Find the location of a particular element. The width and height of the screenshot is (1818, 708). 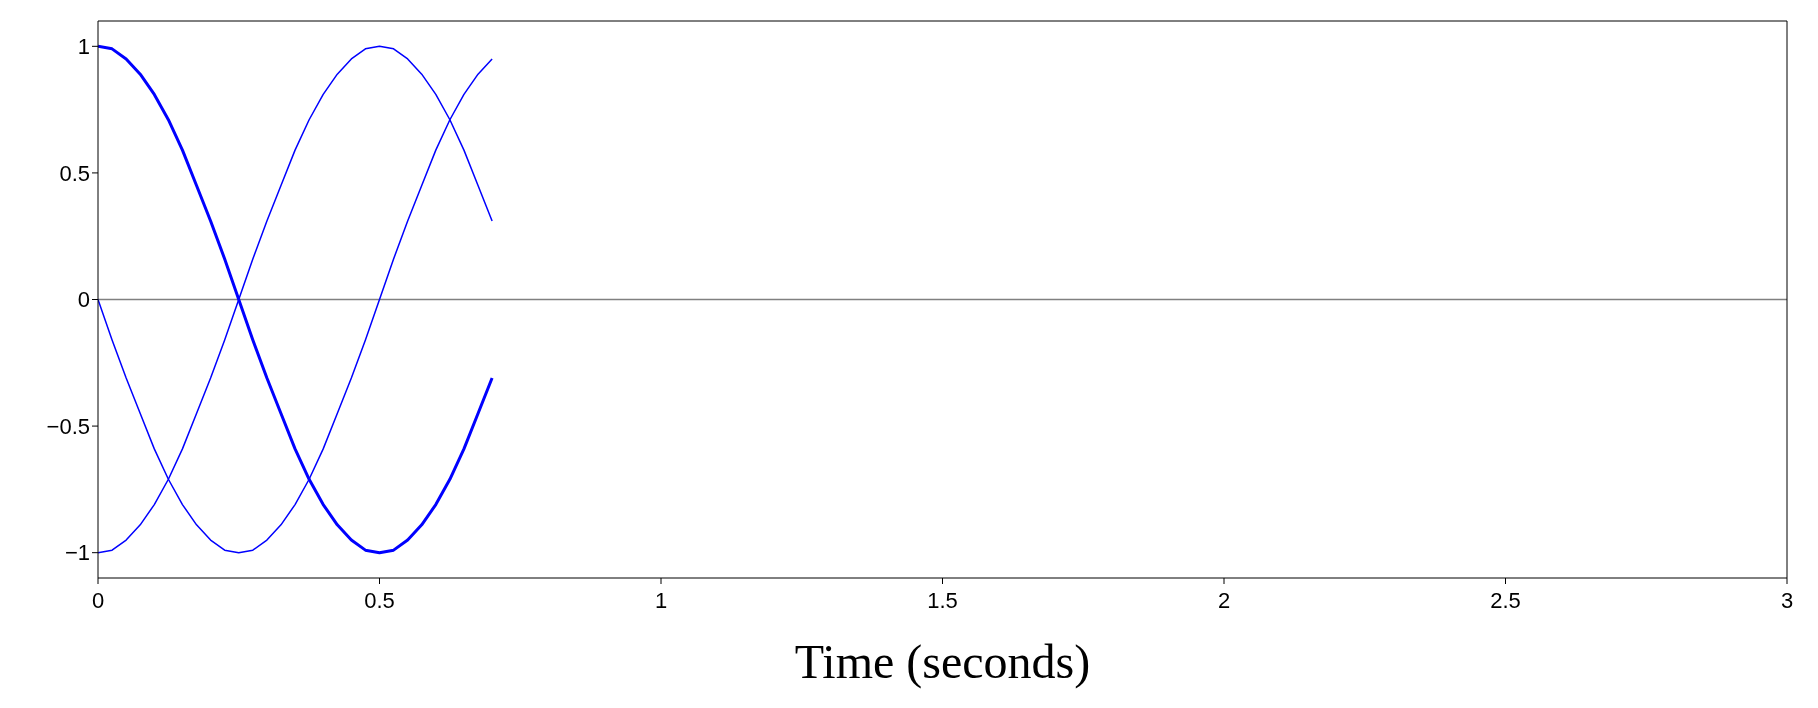

y-tick-label: 1 is located at coordinates (83, 47).